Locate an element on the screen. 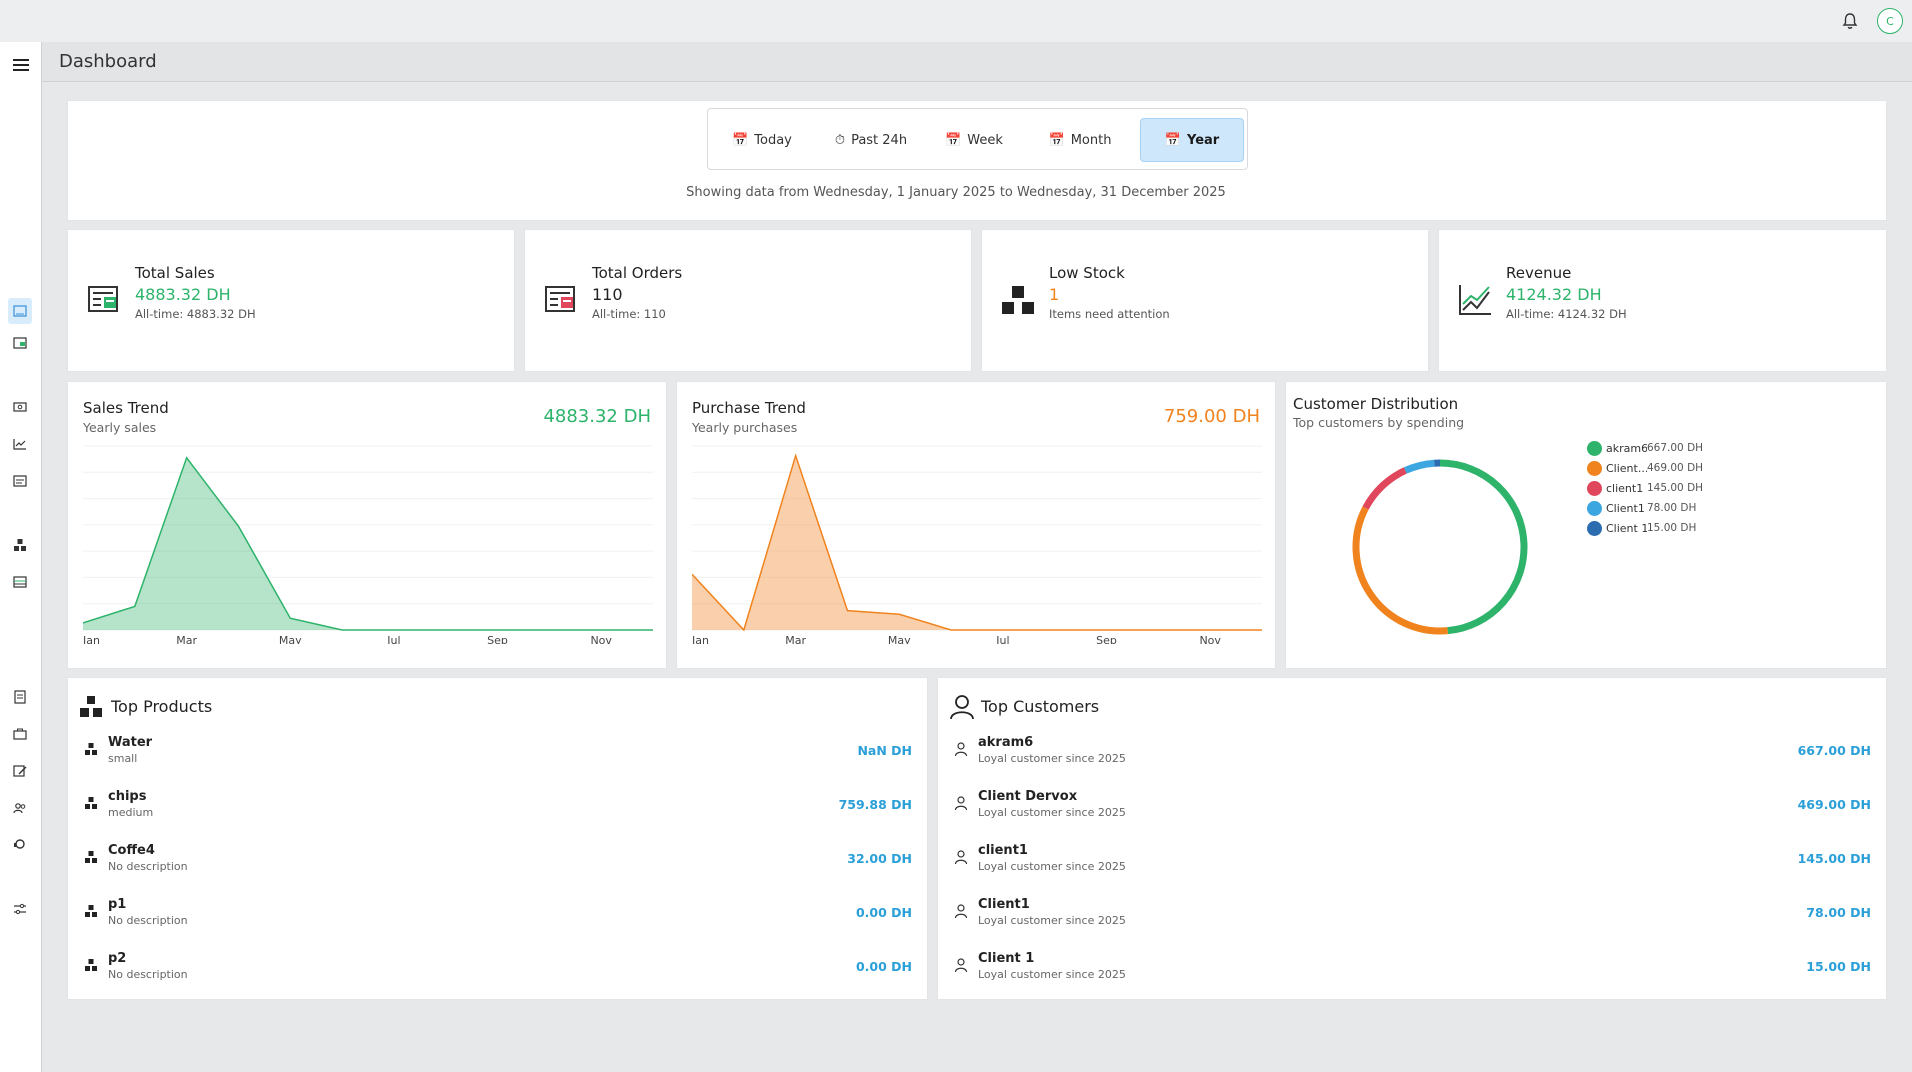 The image size is (1912, 1072). document-icon is located at coordinates (20, 697).